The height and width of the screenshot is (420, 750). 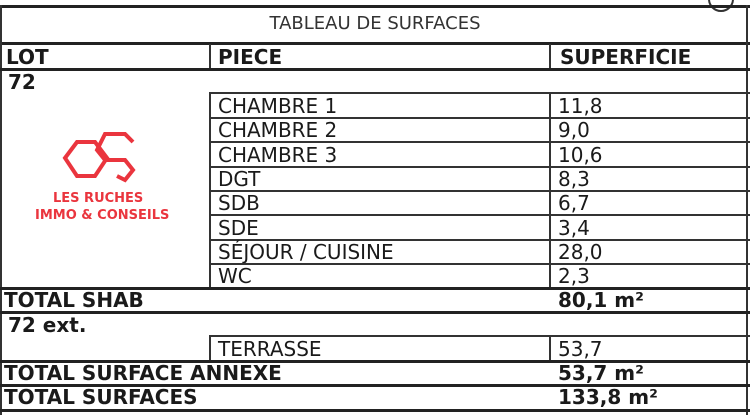 I want to click on header-superficie: SUPERFICIE, so click(x=626, y=57).